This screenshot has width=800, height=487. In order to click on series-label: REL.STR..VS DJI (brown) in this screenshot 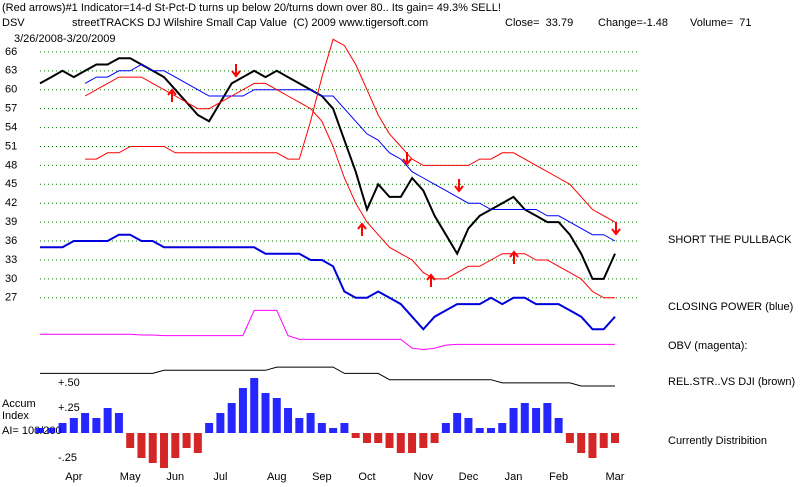, I will do `click(731, 382)`.